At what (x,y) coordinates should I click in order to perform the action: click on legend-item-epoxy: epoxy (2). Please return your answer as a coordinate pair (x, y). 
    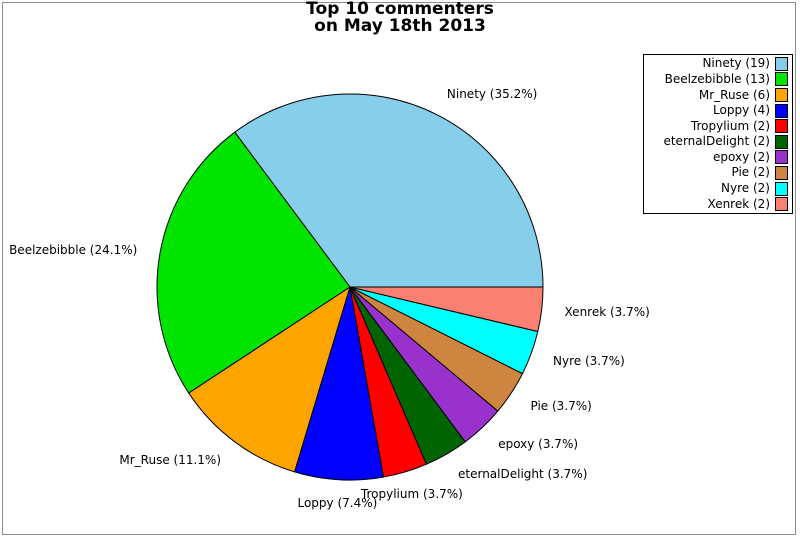
    Looking at the image, I should click on (717, 158).